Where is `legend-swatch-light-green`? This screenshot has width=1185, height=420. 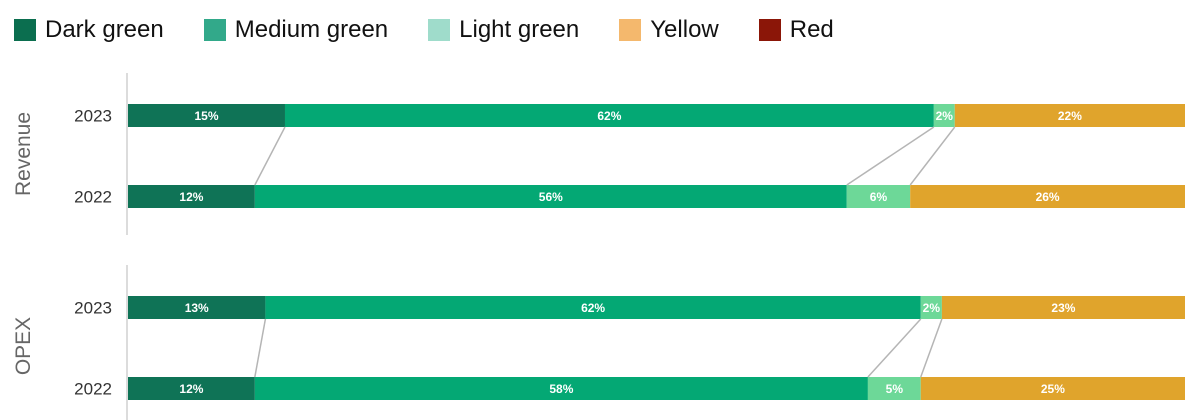 legend-swatch-light-green is located at coordinates (439, 30).